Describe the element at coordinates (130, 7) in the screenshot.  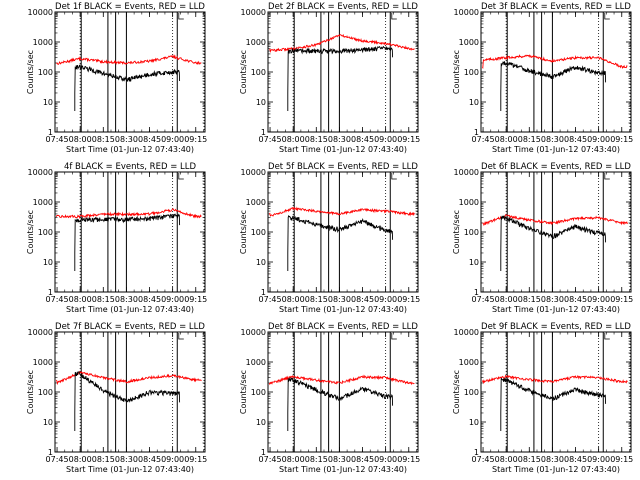
I see `panel-title: Det 1f BLACK = Events, RED = LLD` at that location.